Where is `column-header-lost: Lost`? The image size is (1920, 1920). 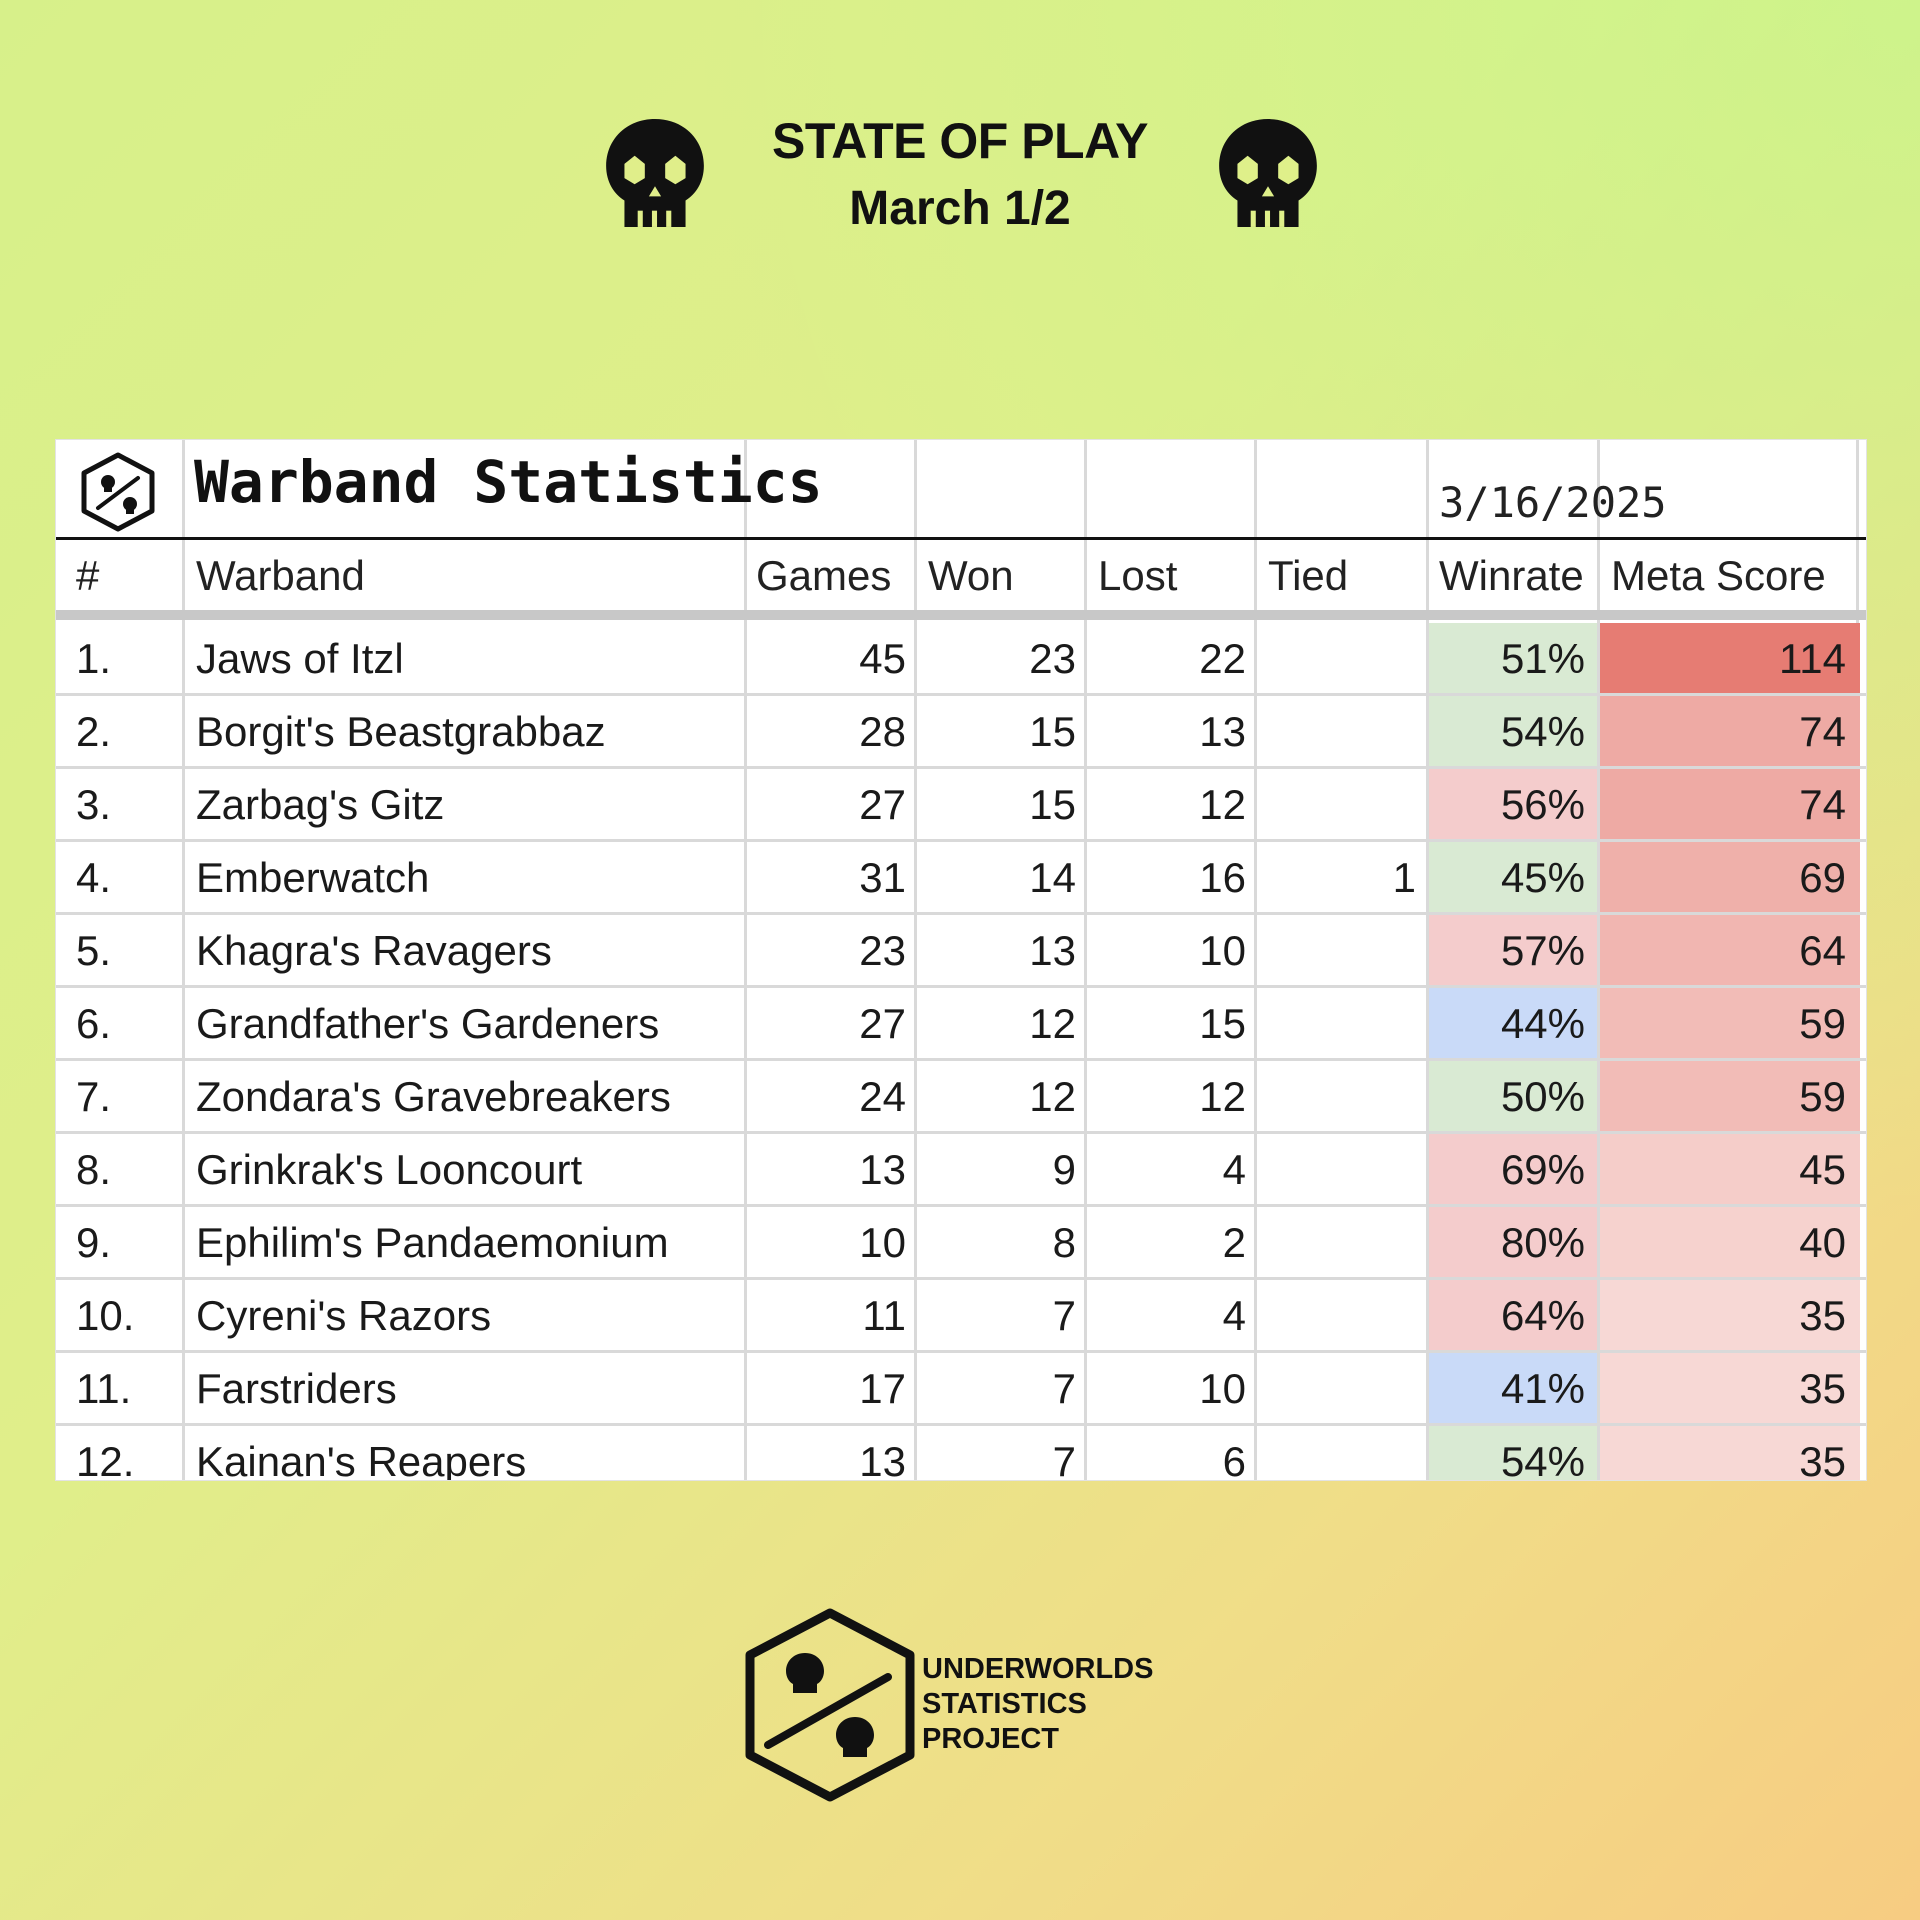
column-header-lost: Lost is located at coordinates (1138, 575).